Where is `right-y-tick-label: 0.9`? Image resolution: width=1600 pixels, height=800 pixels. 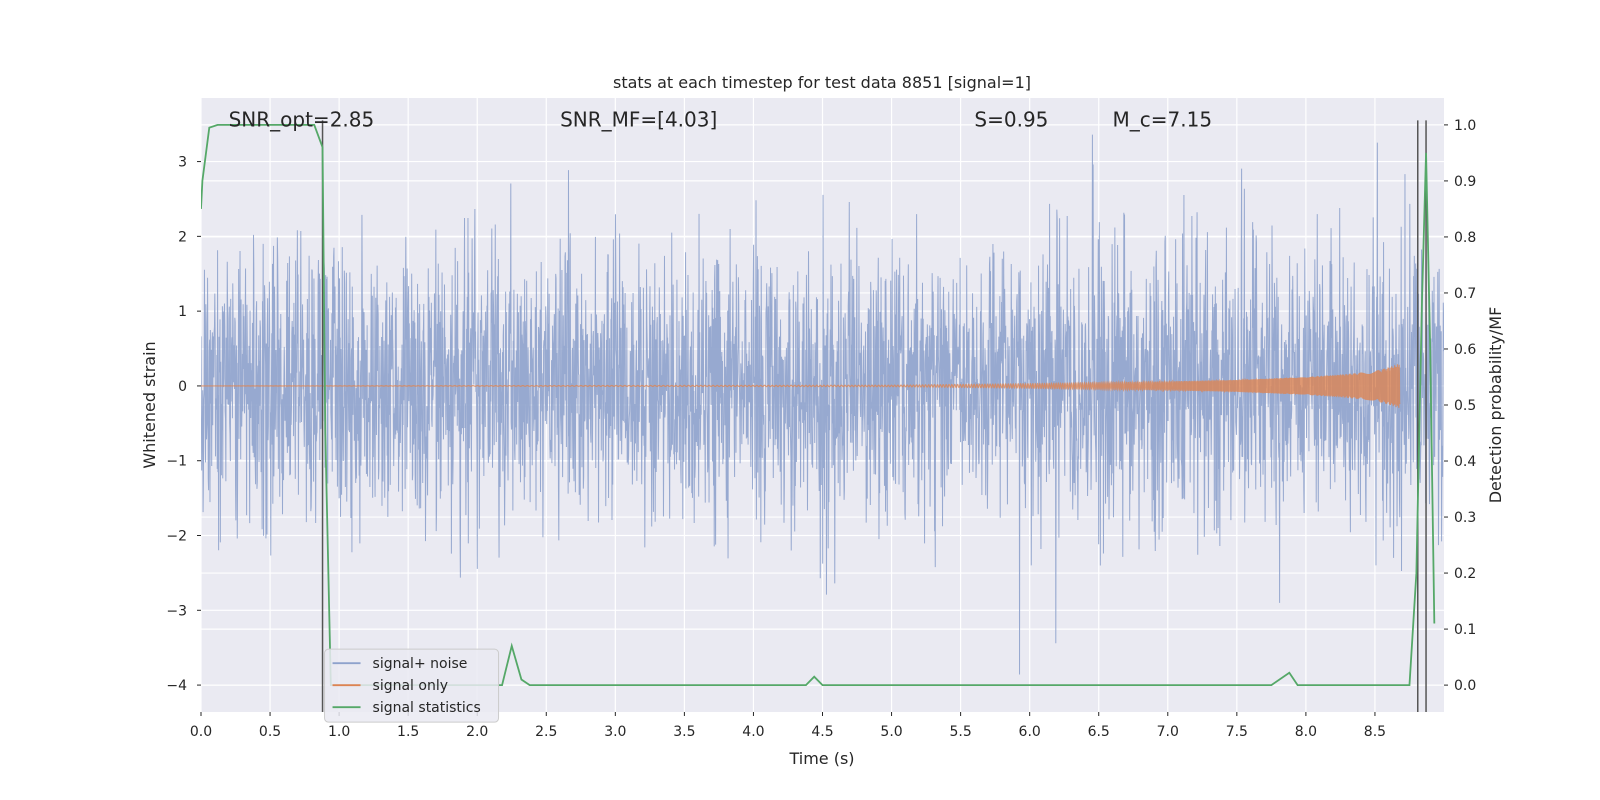
right-y-tick-label: 0.9 is located at coordinates (1465, 182).